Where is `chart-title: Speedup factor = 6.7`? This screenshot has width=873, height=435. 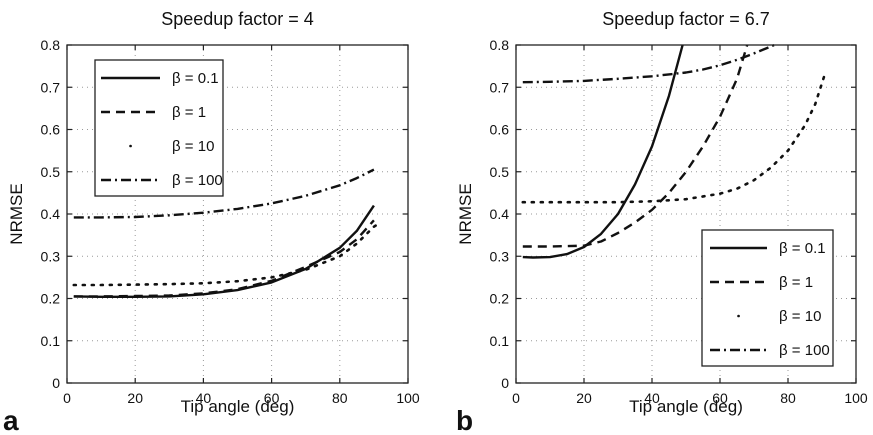
chart-title: Speedup factor = 6.7 is located at coordinates (686, 19).